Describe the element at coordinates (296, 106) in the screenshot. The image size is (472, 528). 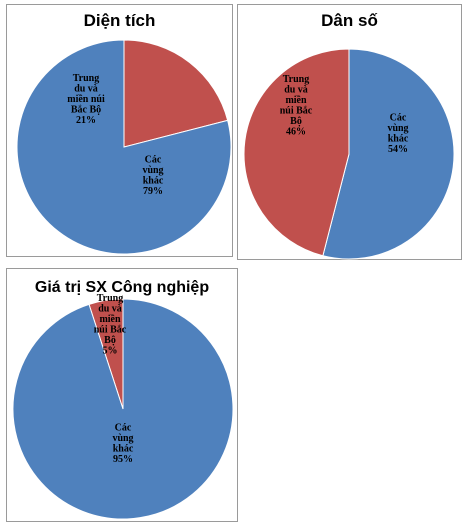
I see `slice-label: Trung du và miền núi Bắc Bộ 46%` at that location.